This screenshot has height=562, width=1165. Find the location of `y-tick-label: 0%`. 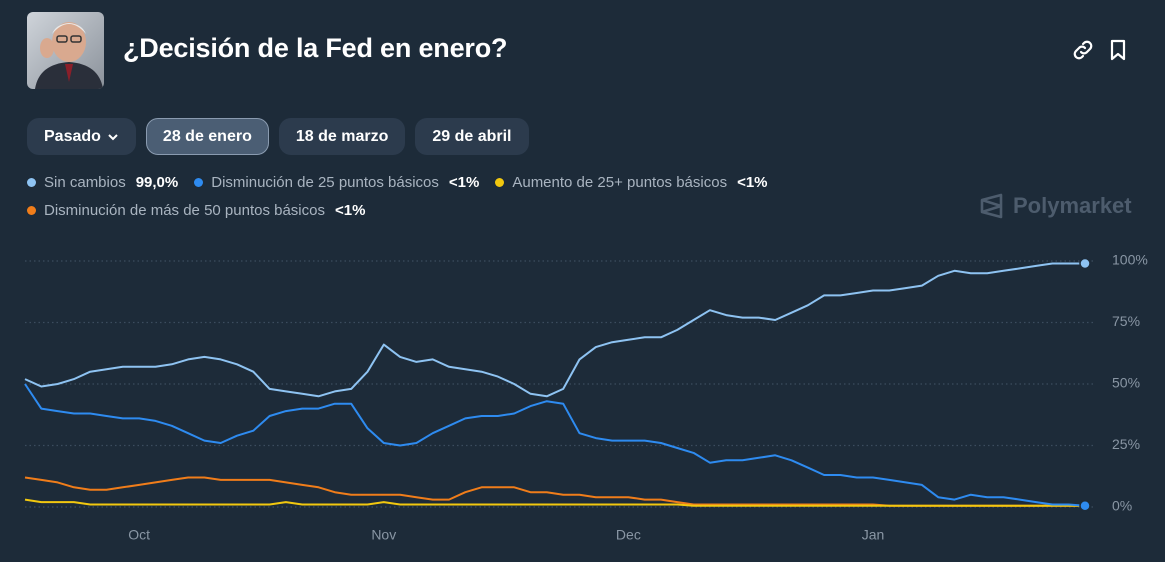

y-tick-label: 0% is located at coordinates (1122, 506).